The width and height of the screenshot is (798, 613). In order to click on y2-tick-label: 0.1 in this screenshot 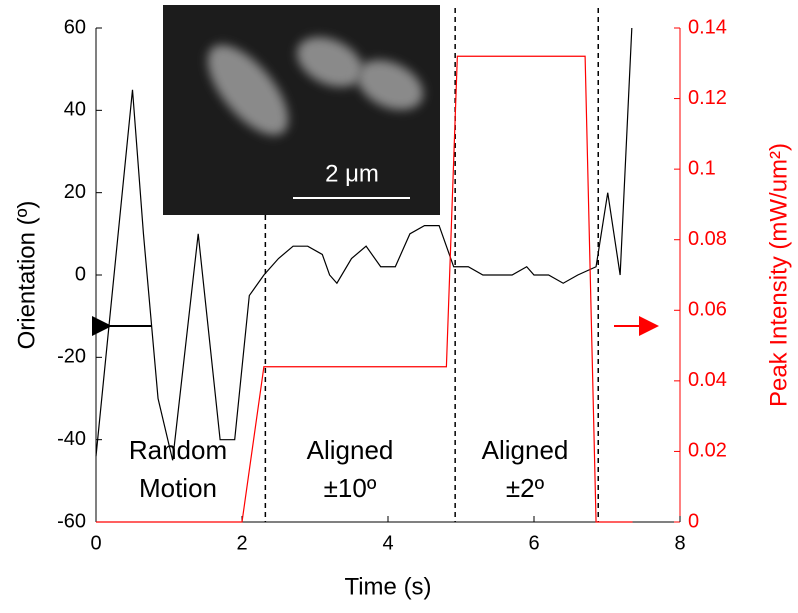, I will do `click(702, 168)`.